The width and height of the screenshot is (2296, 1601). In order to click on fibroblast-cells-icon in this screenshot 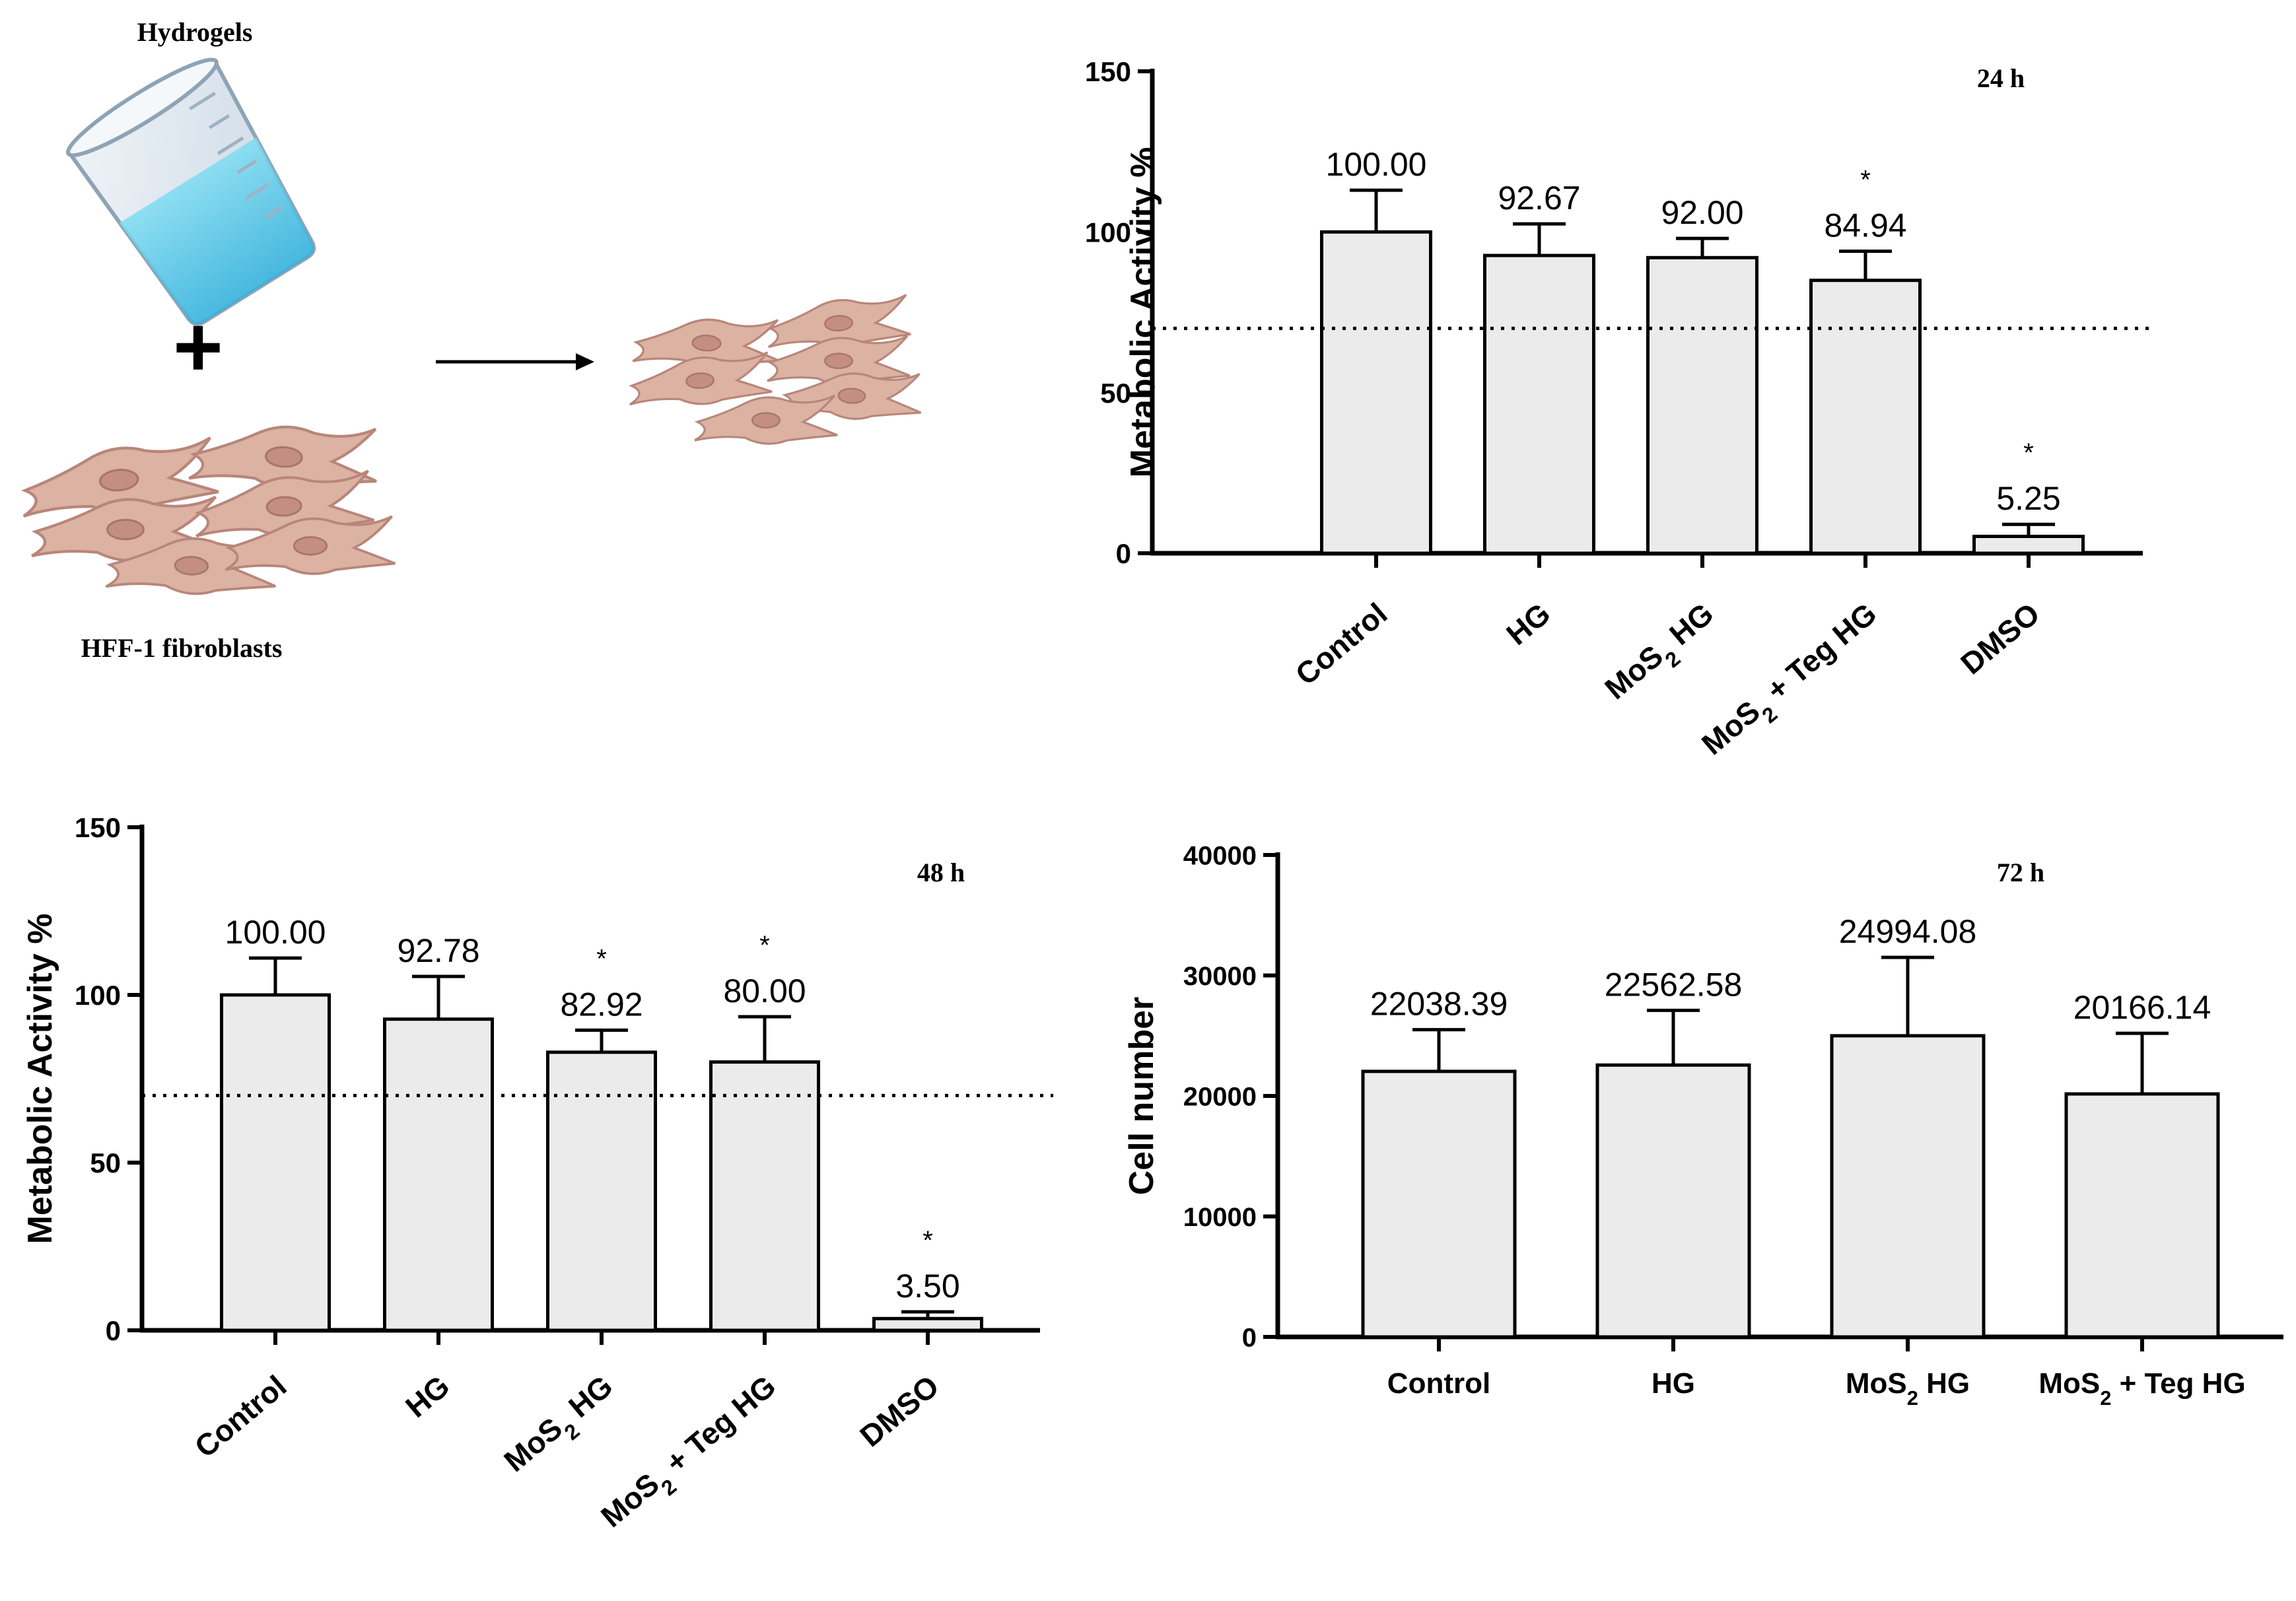, I will do `click(208, 510)`.